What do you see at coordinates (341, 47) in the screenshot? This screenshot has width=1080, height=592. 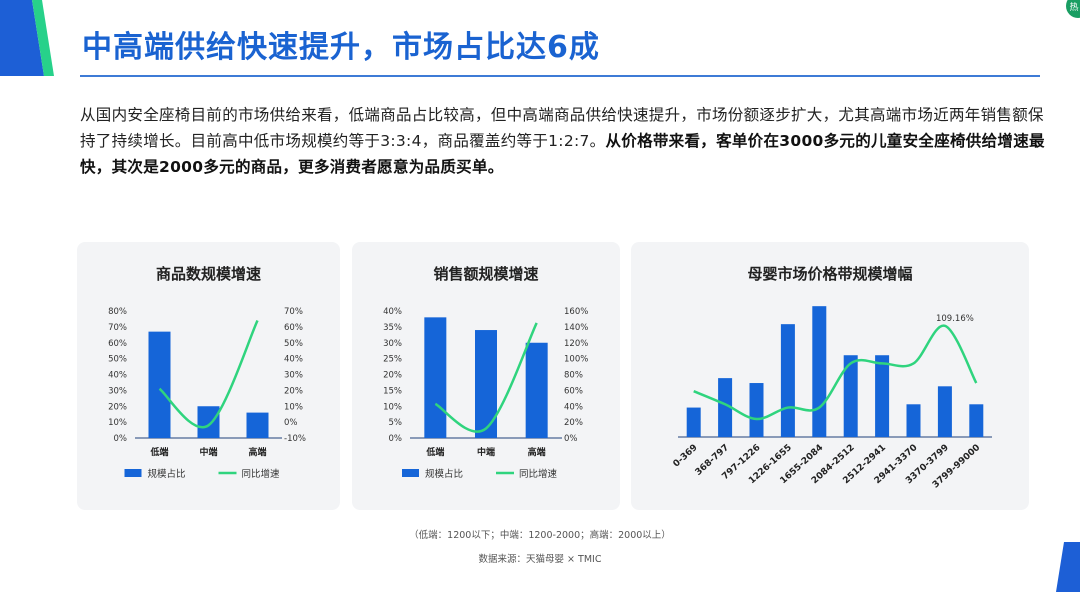 I see `page-title: 中高端供给快速提升，市场占比达6成` at bounding box center [341, 47].